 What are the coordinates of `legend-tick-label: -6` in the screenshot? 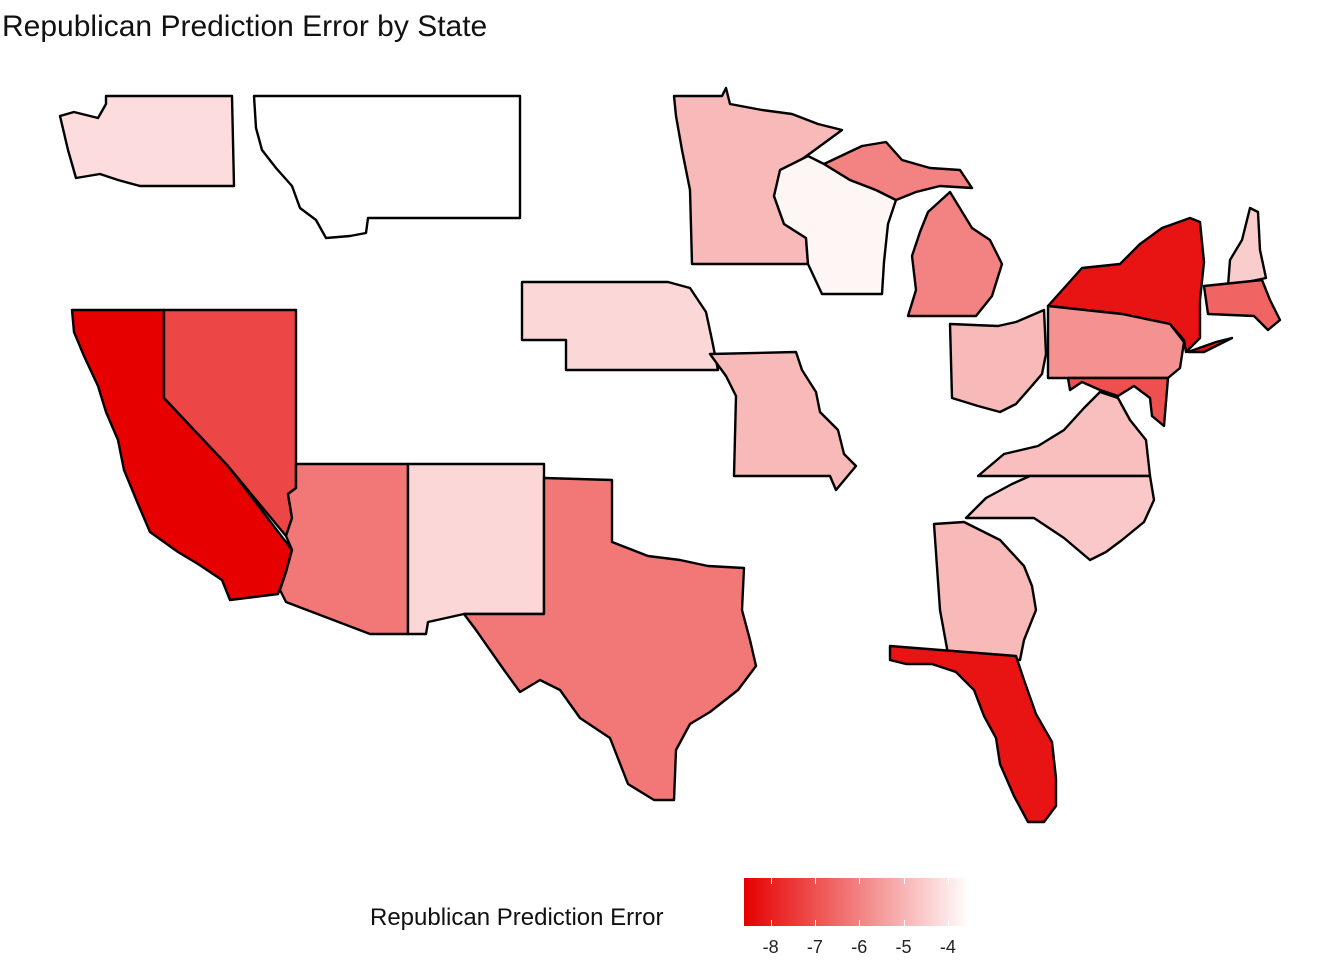 It's located at (859, 947).